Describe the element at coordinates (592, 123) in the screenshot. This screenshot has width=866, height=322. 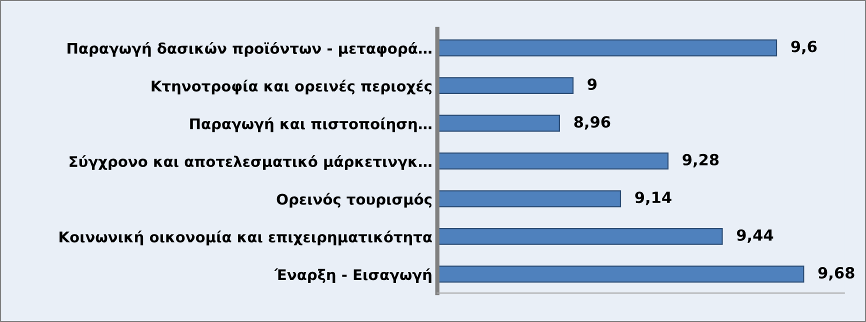
I see `data-label: 8,96` at that location.